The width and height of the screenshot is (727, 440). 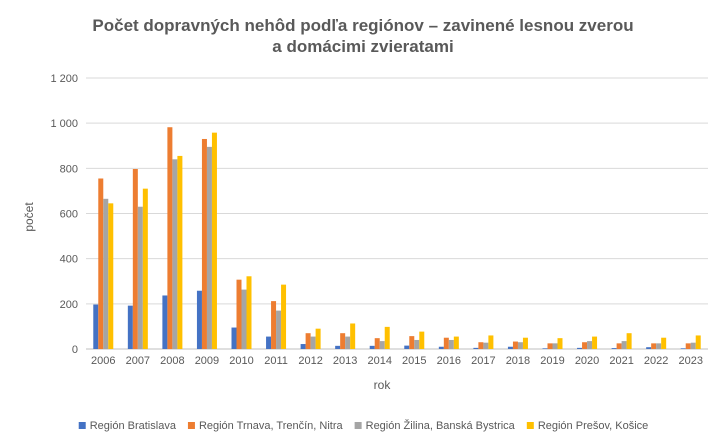 I want to click on y-tick-label: 1 000, so click(x=64, y=124).